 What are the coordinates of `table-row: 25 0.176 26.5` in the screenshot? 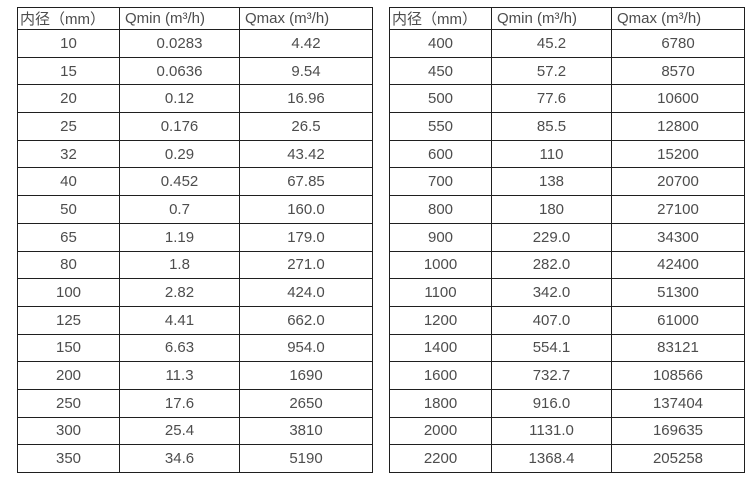 It's located at (195, 126).